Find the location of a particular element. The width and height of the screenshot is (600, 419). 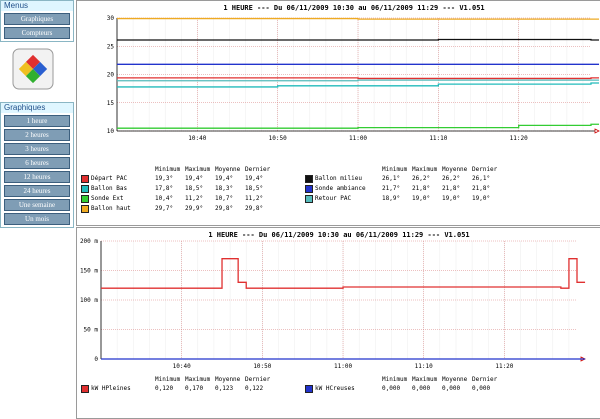

legend-series-name: Ballon milieu is located at coordinates (338, 178).